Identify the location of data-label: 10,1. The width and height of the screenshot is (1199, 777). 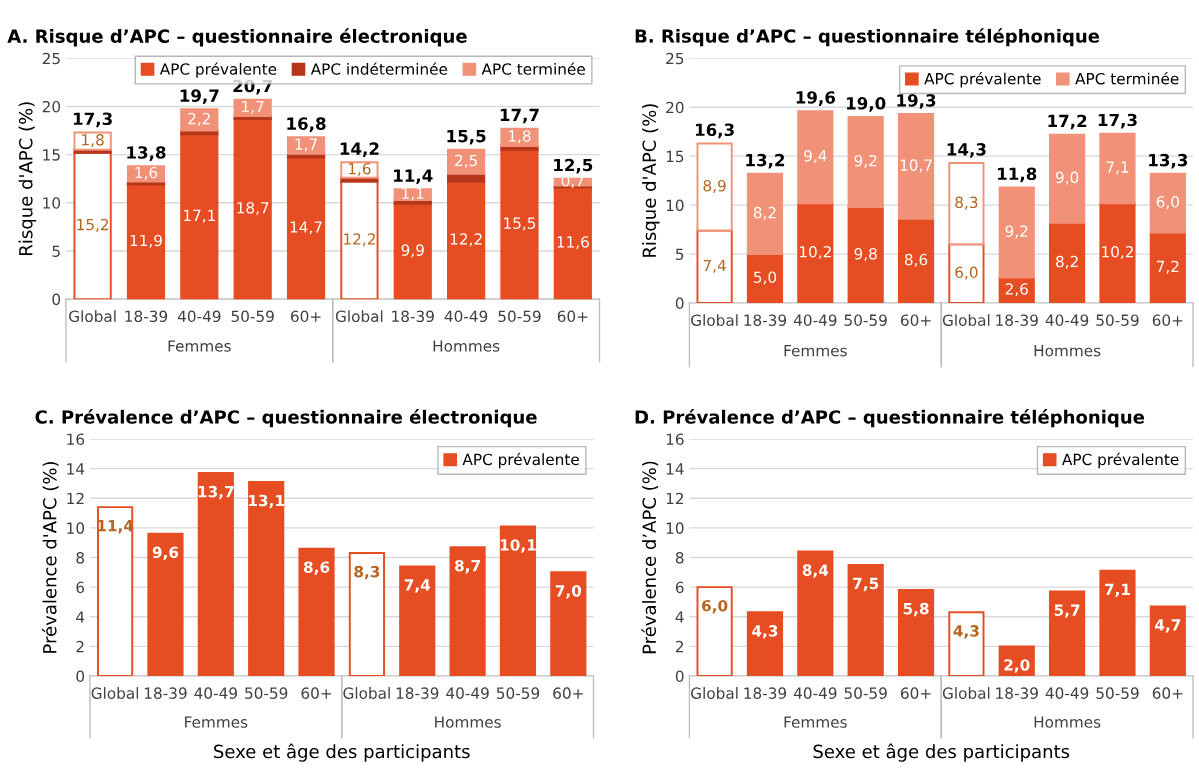
(518, 546).